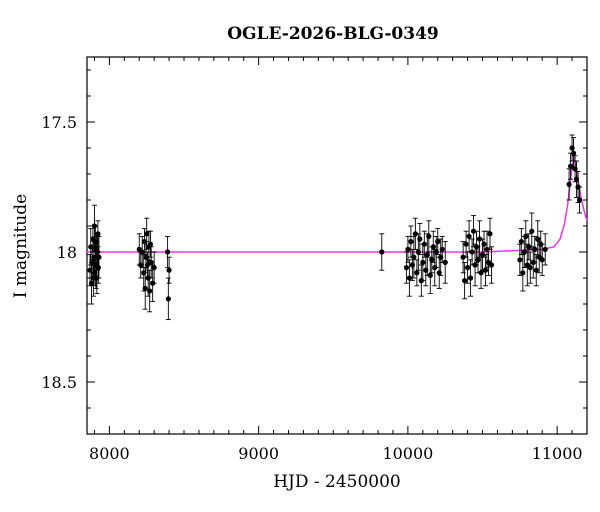  I want to click on y-tick-label: 18, so click(67, 252).